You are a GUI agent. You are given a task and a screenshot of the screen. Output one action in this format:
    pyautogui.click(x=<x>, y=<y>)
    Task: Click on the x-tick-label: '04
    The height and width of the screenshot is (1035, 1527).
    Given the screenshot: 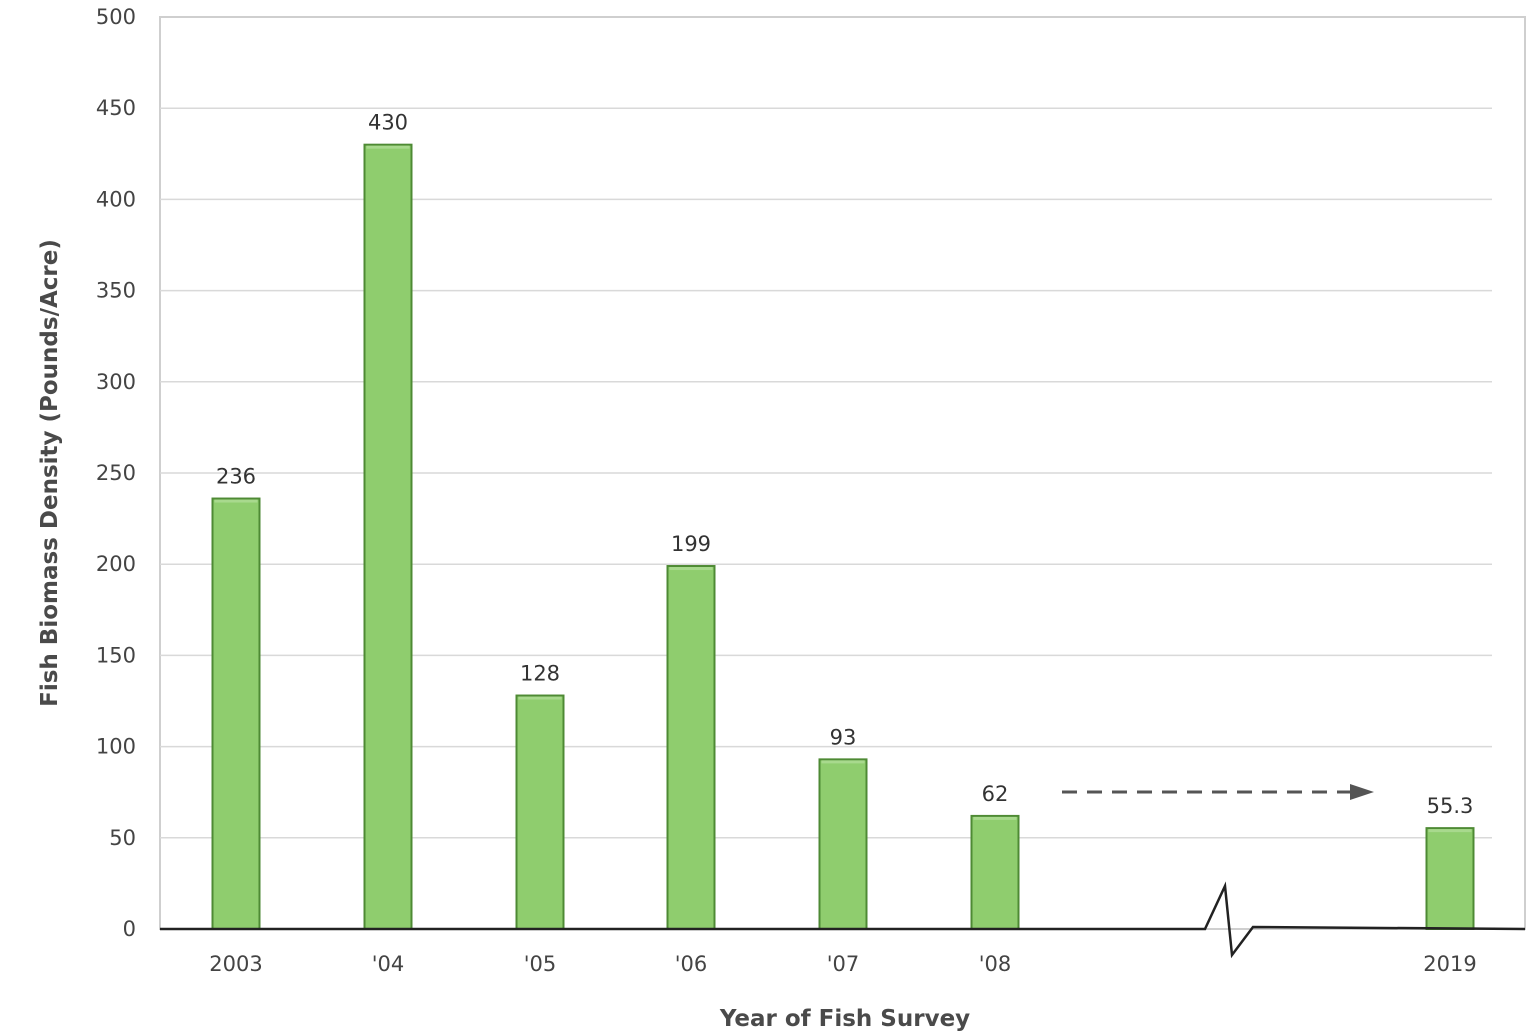 What is the action you would take?
    pyautogui.click(x=388, y=964)
    